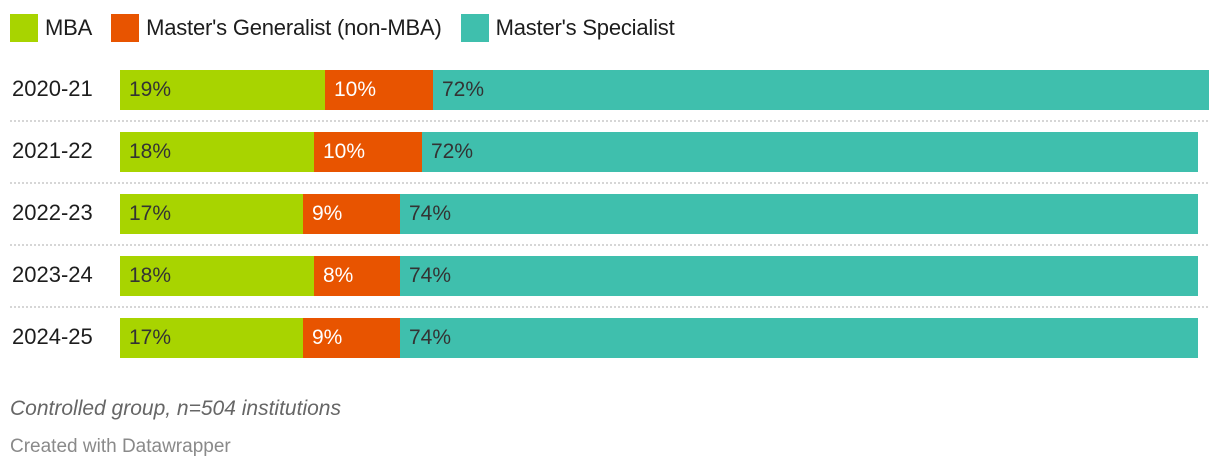 The width and height of the screenshot is (1220, 472). Describe the element at coordinates (357, 276) in the screenshot. I see `bar-segment-generalist: 8%` at that location.